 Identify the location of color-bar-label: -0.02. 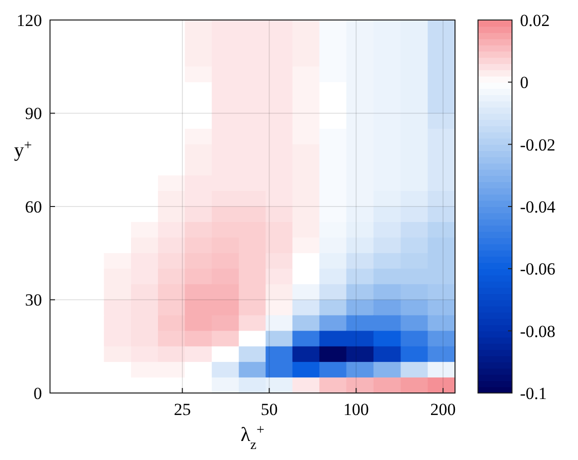
(538, 144).